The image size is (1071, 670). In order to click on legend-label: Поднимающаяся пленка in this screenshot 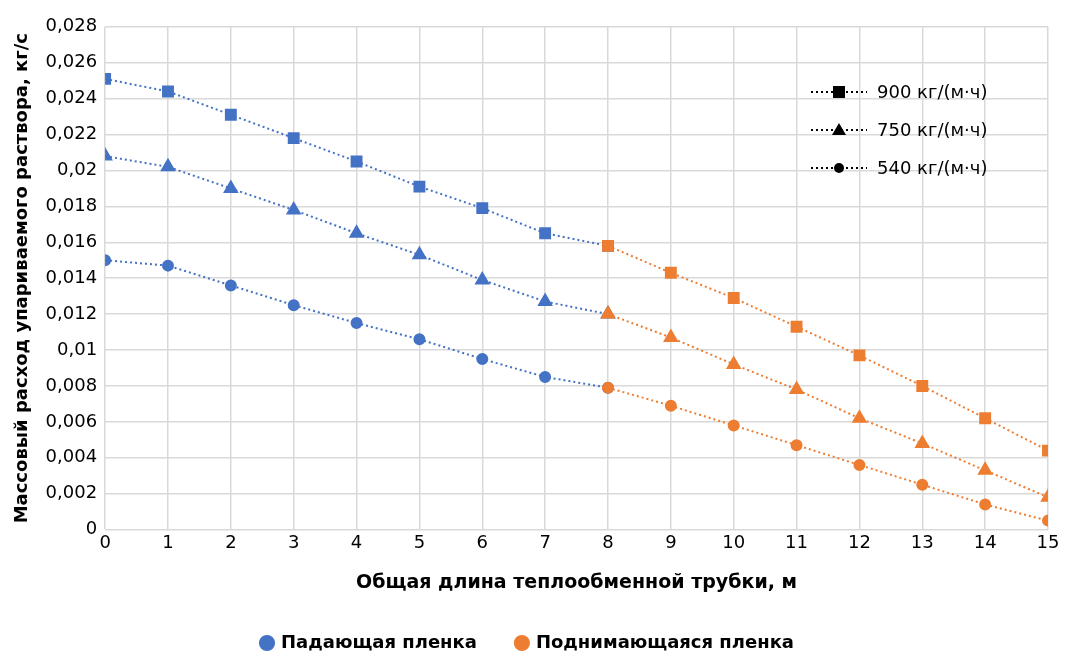, I will do `click(664, 641)`.